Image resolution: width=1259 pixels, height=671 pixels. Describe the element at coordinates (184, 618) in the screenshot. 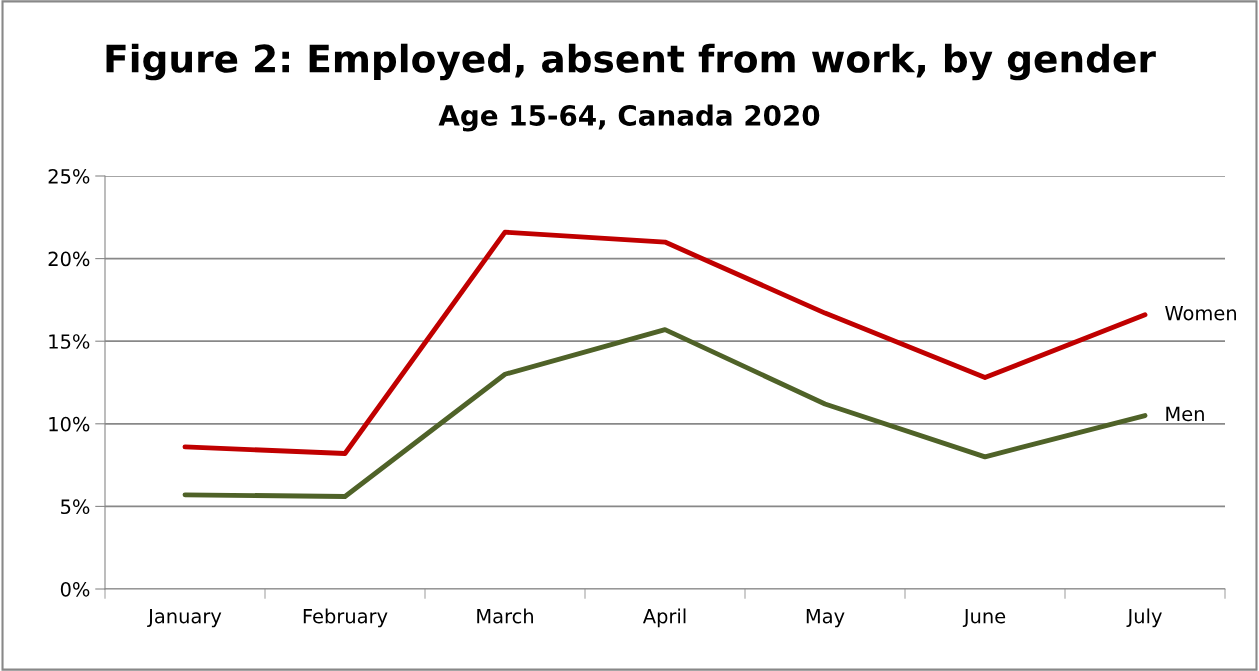

I see `x-tick-label: January` at that location.